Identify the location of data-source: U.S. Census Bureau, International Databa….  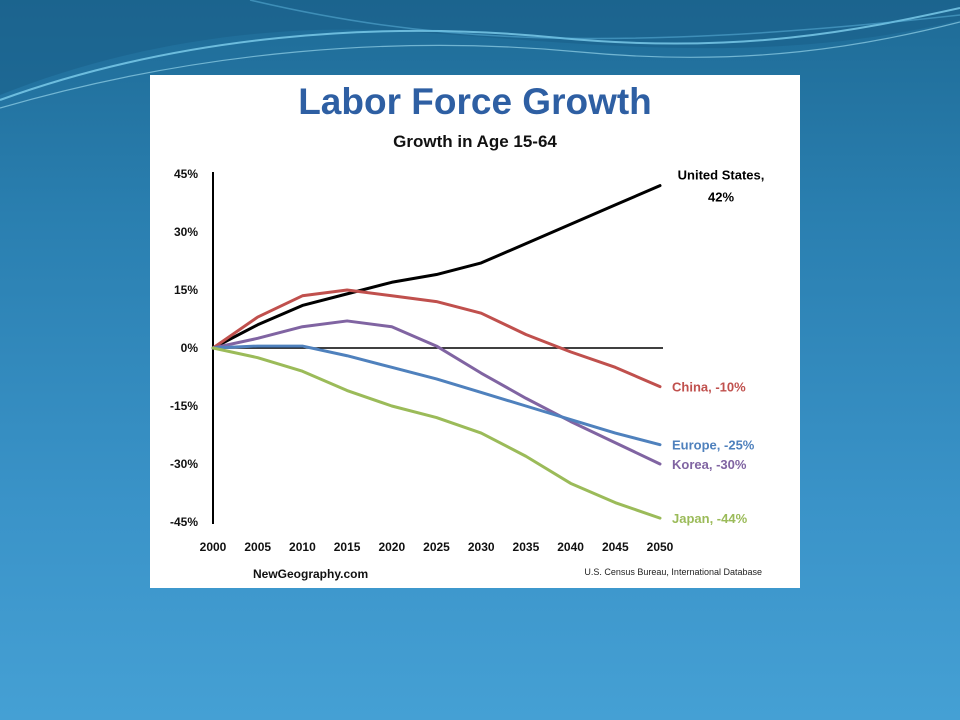
(673, 572).